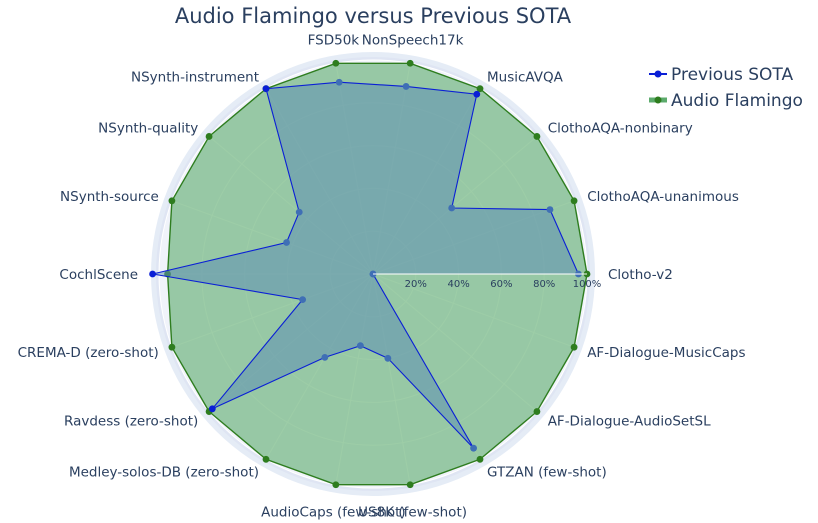 The height and width of the screenshot is (523, 818). Describe the element at coordinates (547, 473) in the screenshot. I see `category-label: GTZAN (few-shot)` at that location.